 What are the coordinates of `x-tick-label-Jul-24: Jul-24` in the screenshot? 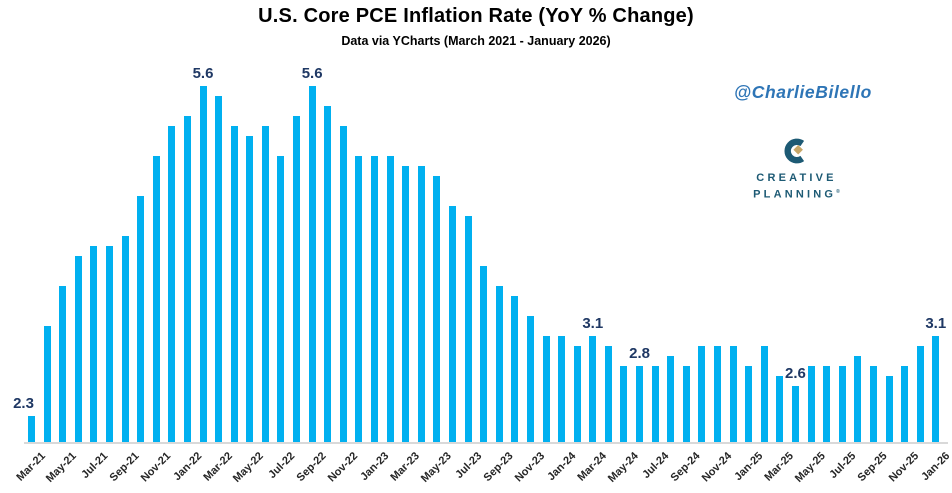 It's located at (656, 465).